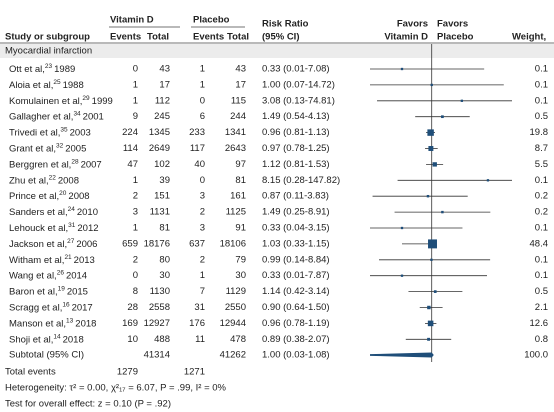 This screenshot has height=412, width=554. What do you see at coordinates (130, 243) in the screenshot?
I see `cell-e1: 659` at bounding box center [130, 243].